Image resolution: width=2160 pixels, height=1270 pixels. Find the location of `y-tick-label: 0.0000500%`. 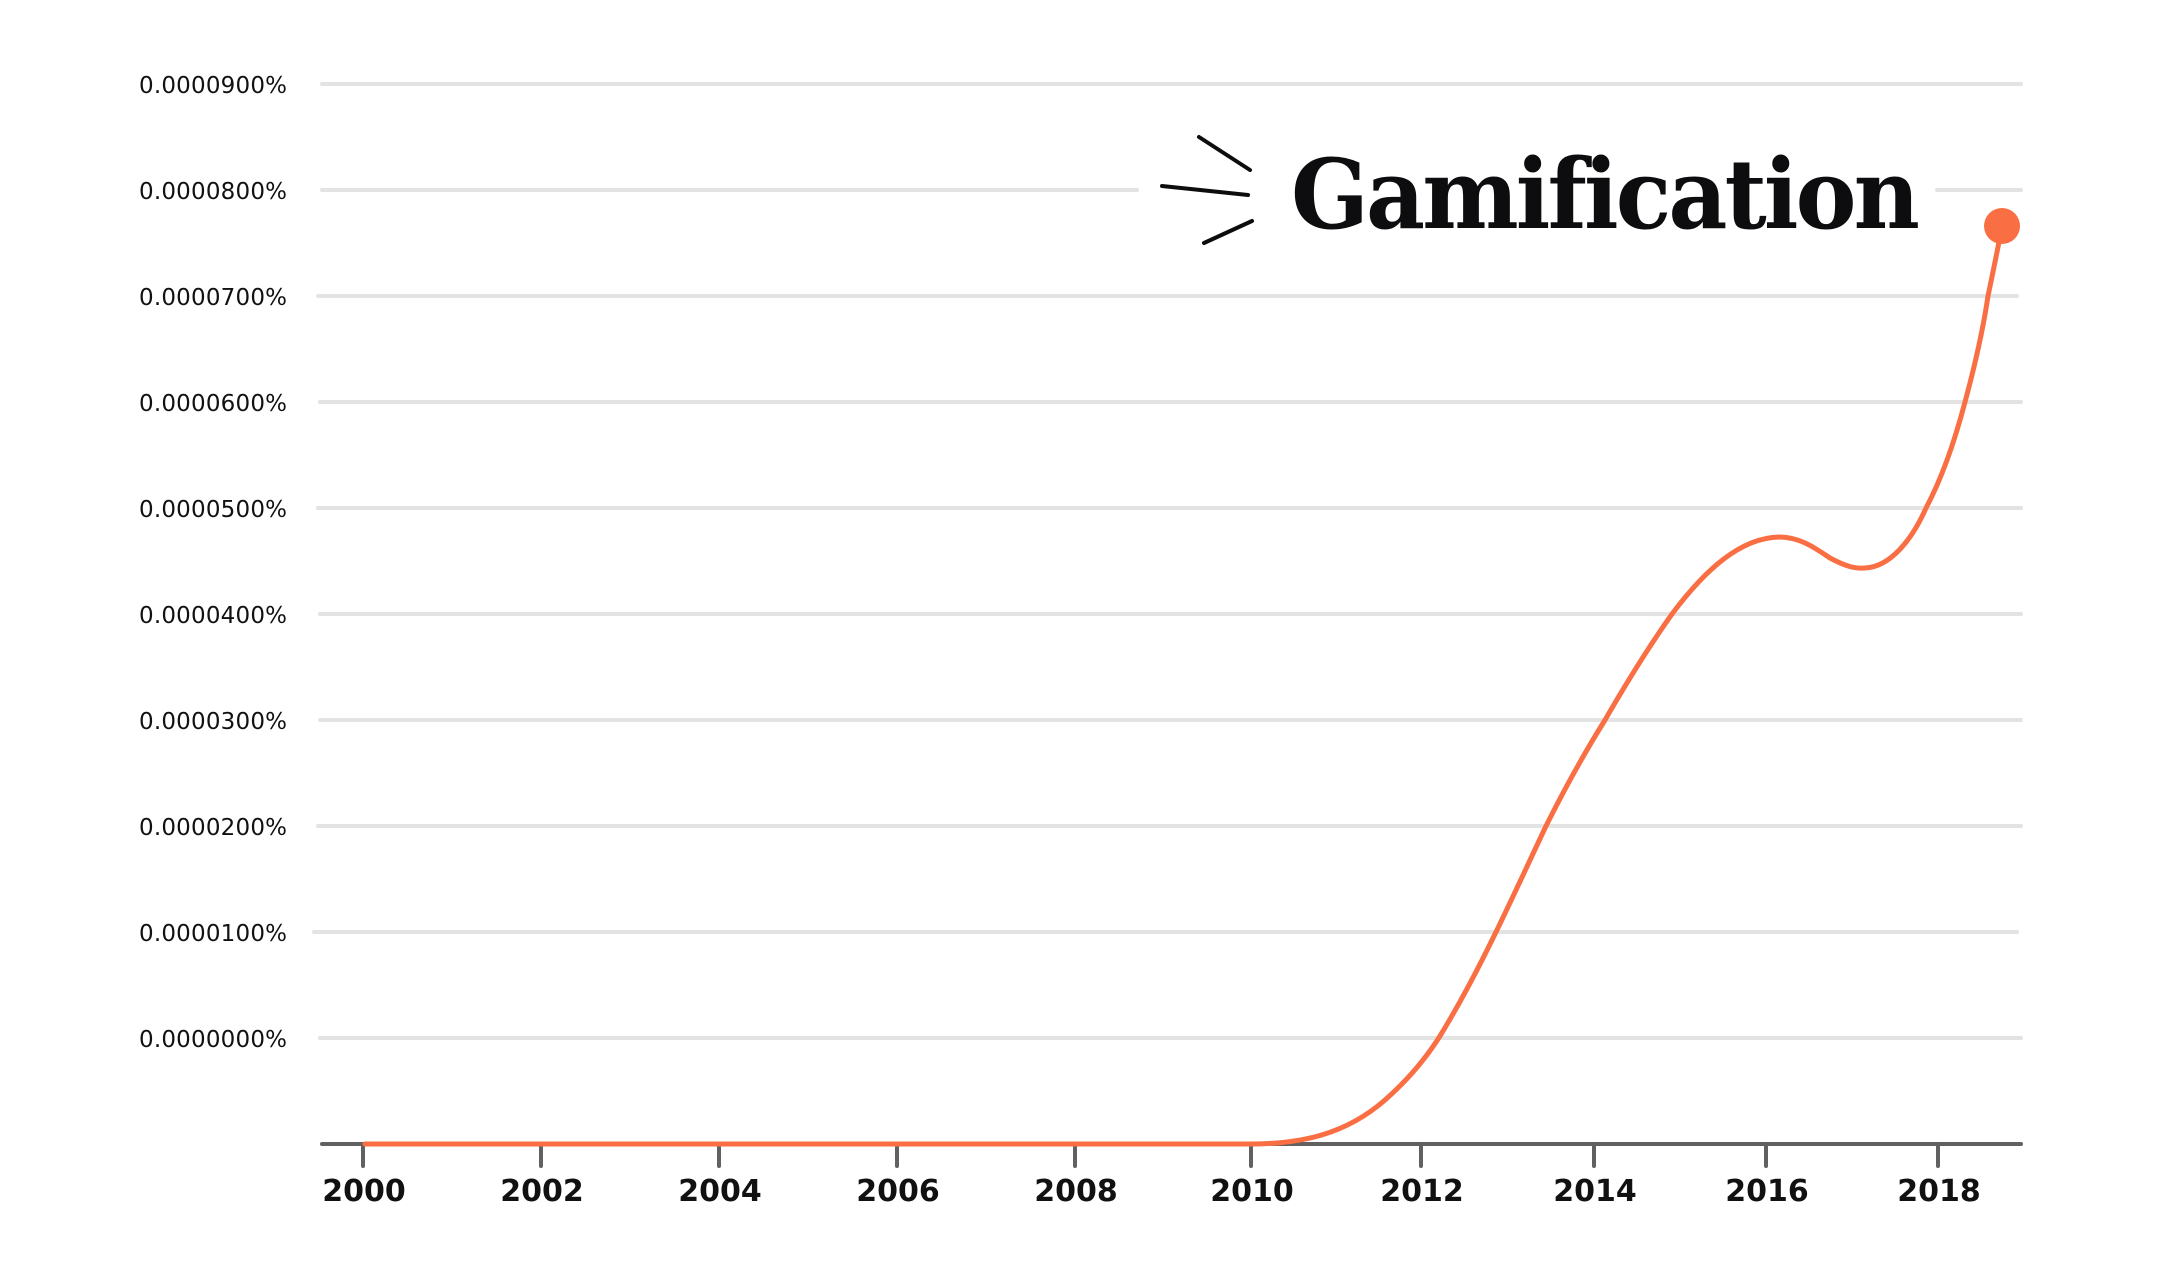

y-tick-label: 0.0000500% is located at coordinates (213, 510).